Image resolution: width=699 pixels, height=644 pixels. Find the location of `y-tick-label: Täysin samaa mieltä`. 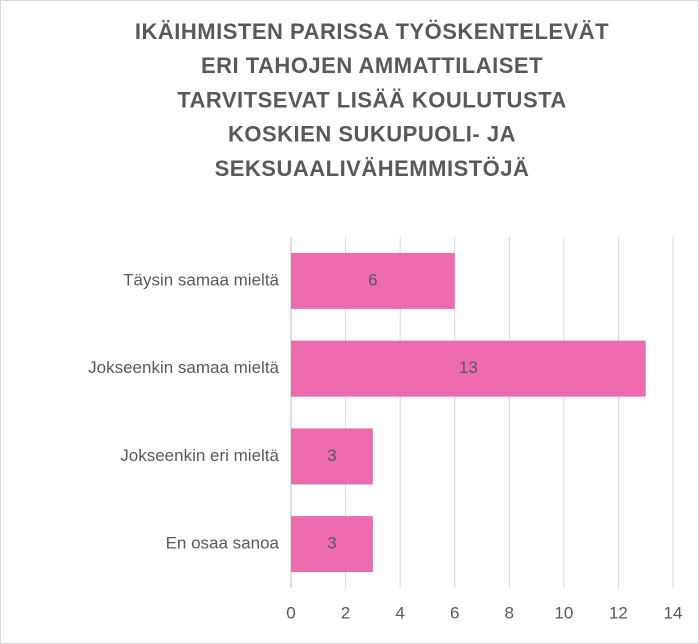

y-tick-label: Täysin samaa mieltä is located at coordinates (201, 279).